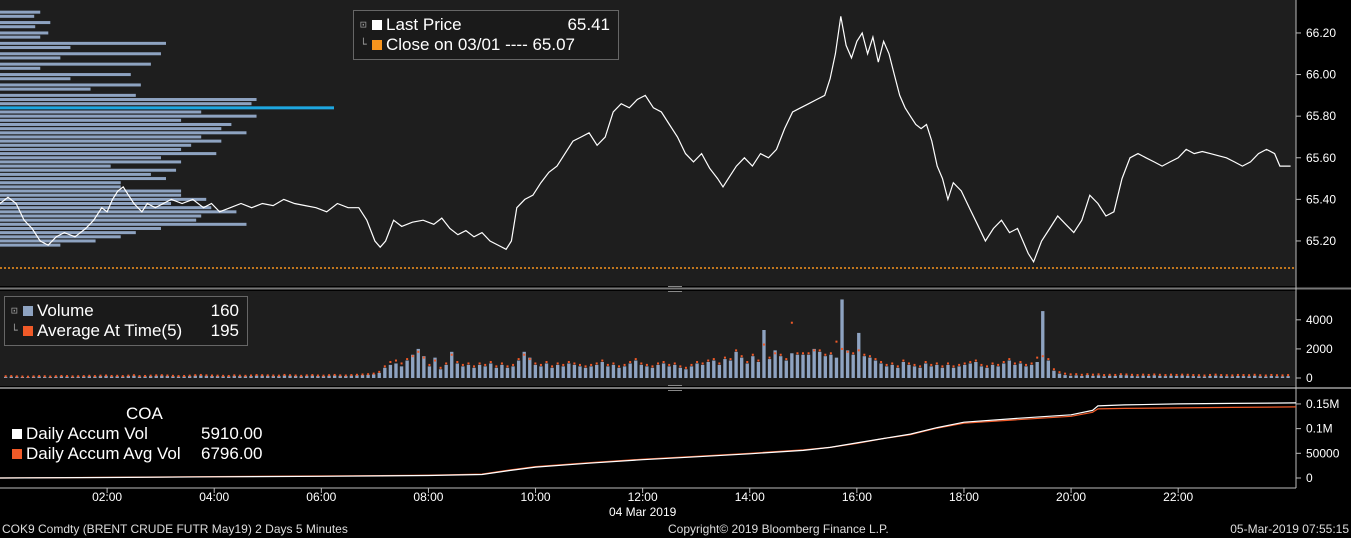  I want to click on y-tick-label: 66.20, so click(1321, 33).